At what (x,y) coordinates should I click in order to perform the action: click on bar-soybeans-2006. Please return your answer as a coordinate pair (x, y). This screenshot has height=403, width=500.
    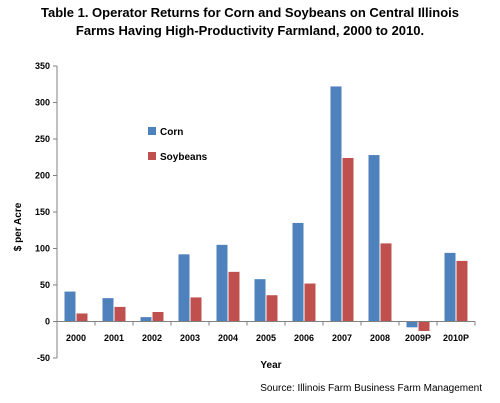
    Looking at the image, I should click on (310, 302).